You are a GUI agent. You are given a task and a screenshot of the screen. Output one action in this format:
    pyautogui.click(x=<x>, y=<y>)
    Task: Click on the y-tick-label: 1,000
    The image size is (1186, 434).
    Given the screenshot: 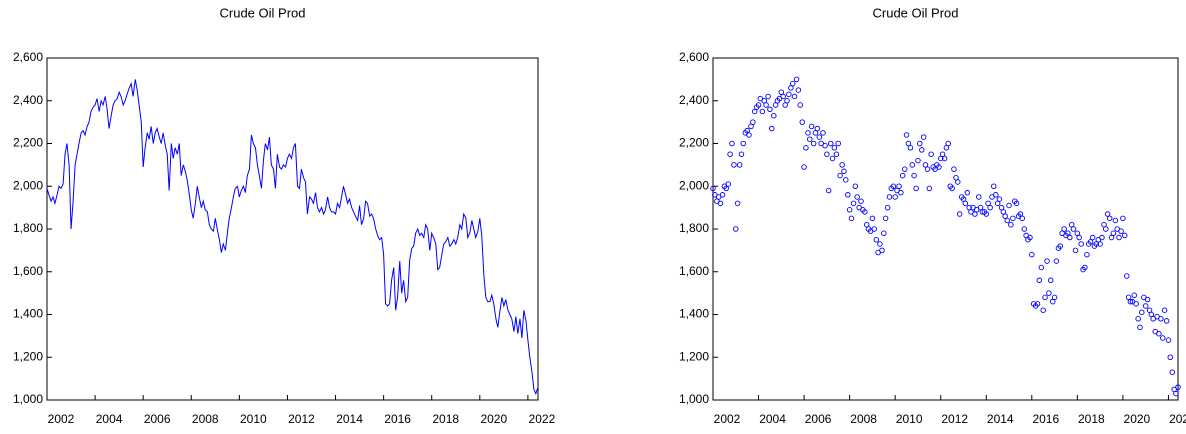 What is the action you would take?
    pyautogui.click(x=694, y=399)
    